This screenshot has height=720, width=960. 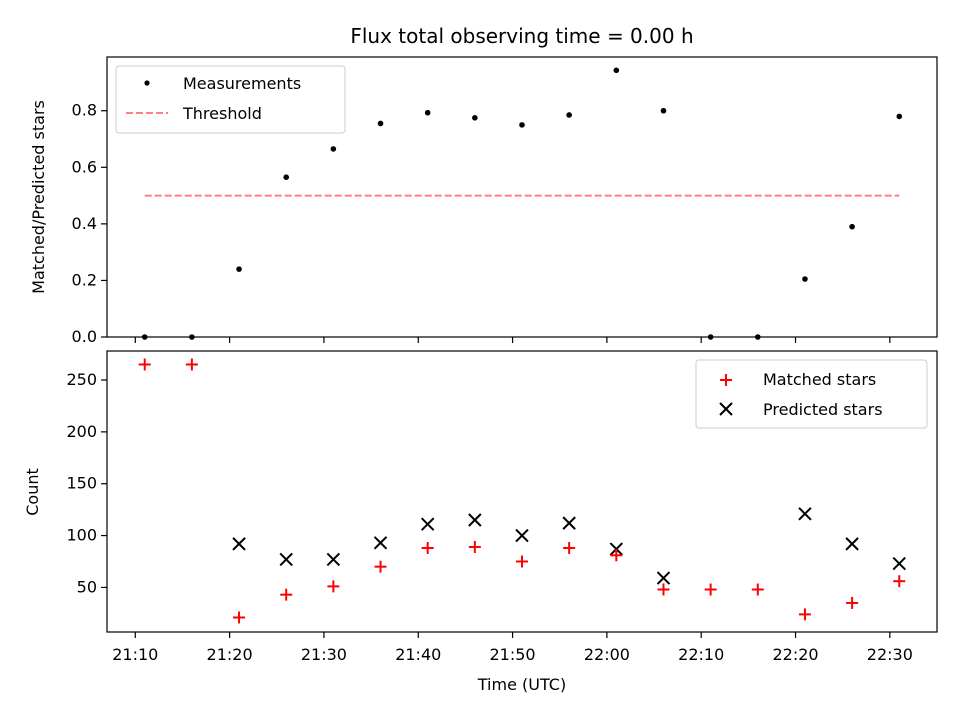 I want to click on chart-title: Flux total observing time = 0.00 h, so click(x=521, y=36).